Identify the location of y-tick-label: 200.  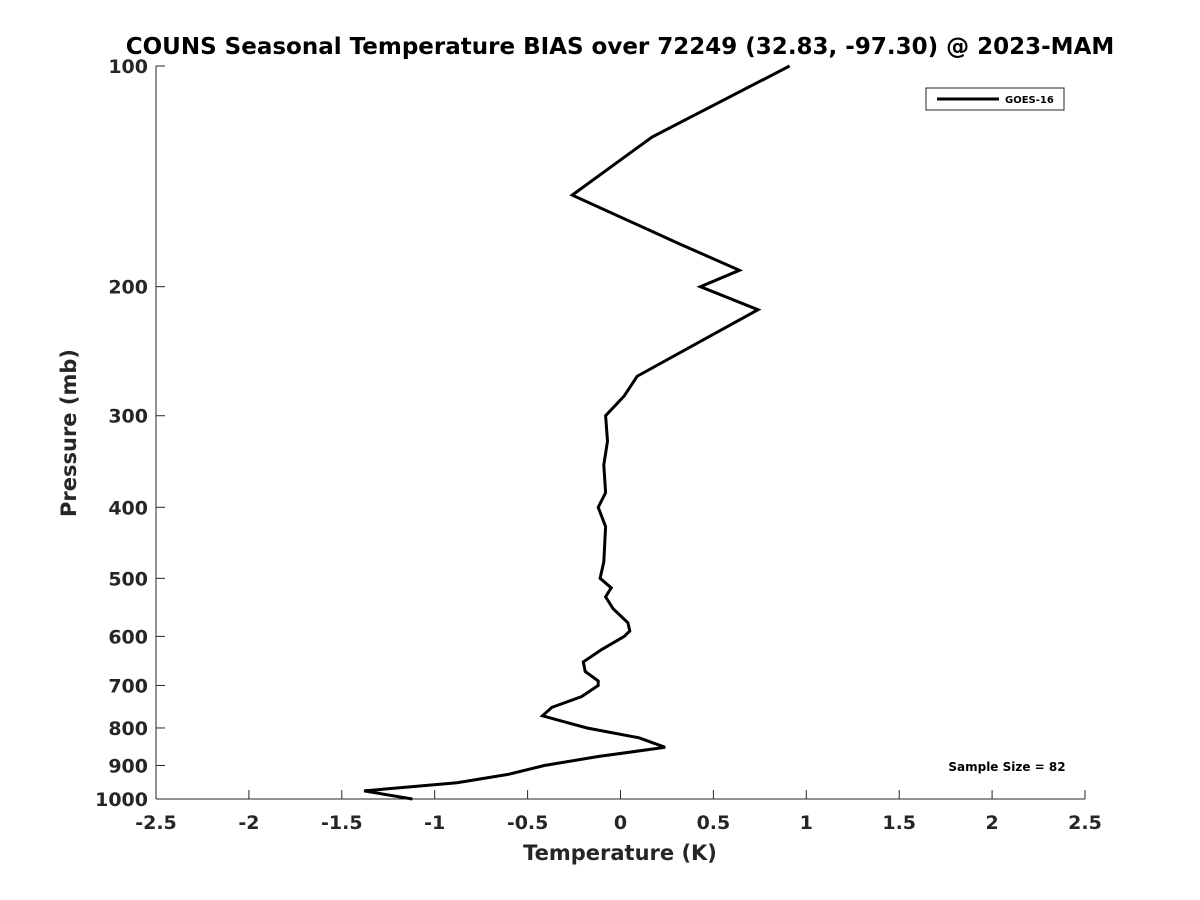
(128, 288).